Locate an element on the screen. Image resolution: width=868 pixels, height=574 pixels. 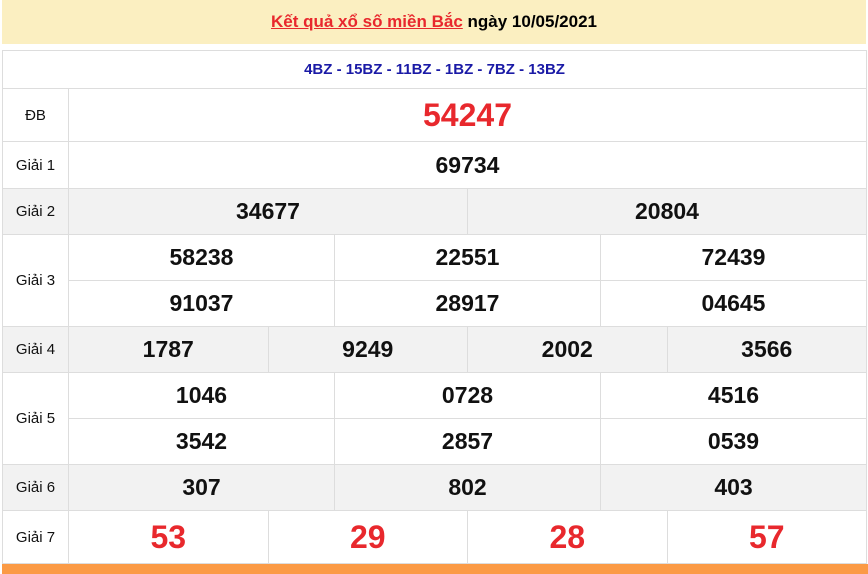
prize-number: 29 is located at coordinates (367, 537).